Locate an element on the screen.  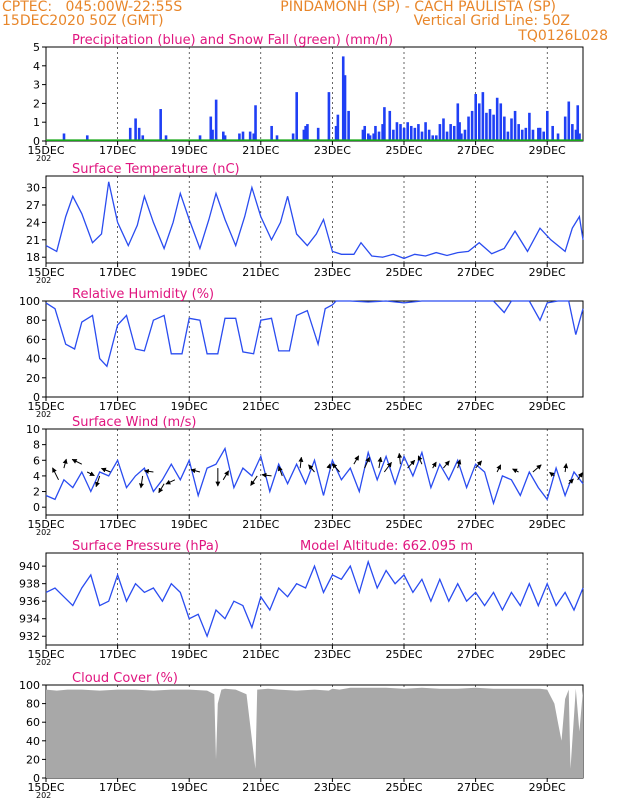
y-tick-label: 4 is located at coordinates (36, 66).